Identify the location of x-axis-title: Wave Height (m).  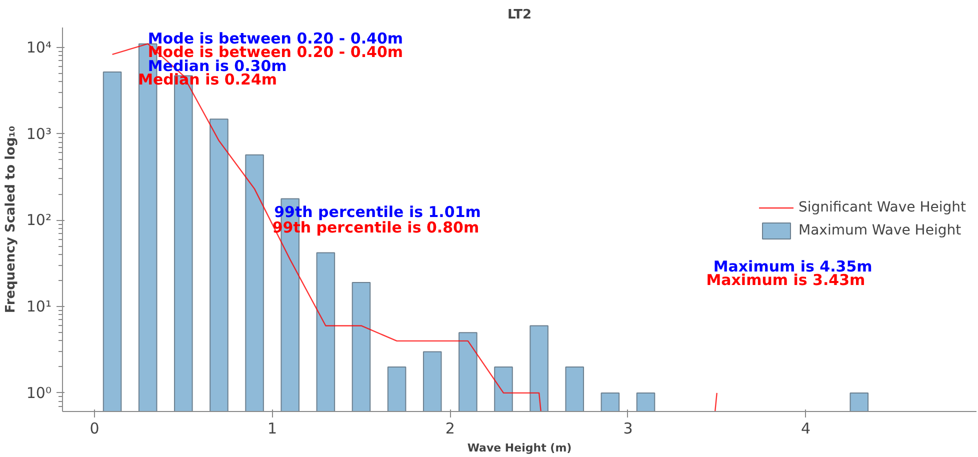
(519, 448).